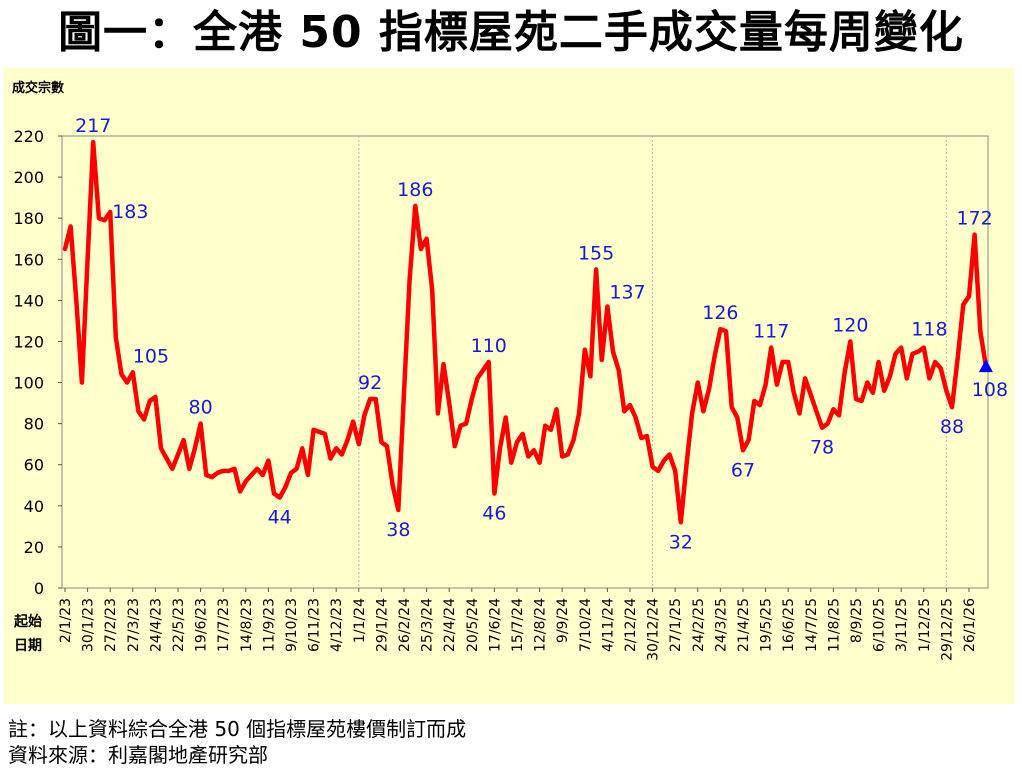 Image resolution: width=1022 pixels, height=776 pixels. Describe the element at coordinates (247, 625) in the screenshot. I see `x-tick-label: 14/8/23` at that location.